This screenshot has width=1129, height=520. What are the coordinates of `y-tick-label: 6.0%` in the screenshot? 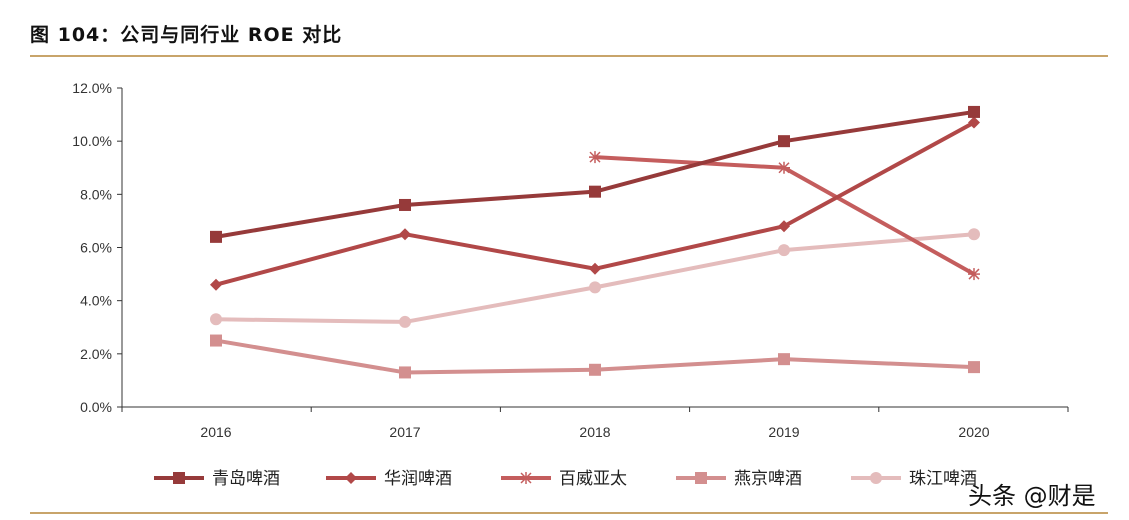 It's located at (96, 248).